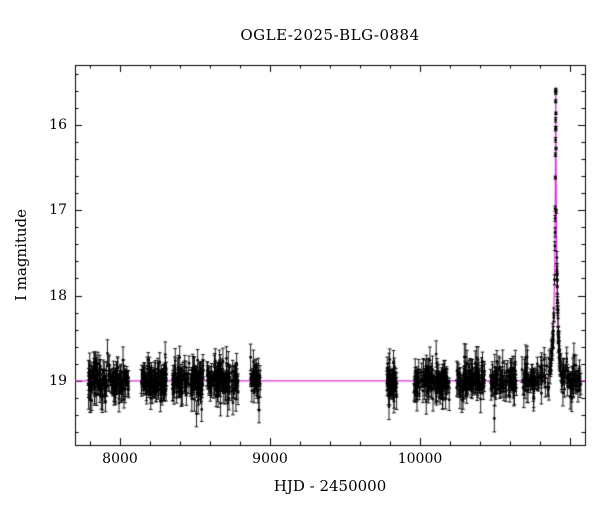 The image size is (600, 512). I want to click on x-tick-label: 10000, so click(420, 459).